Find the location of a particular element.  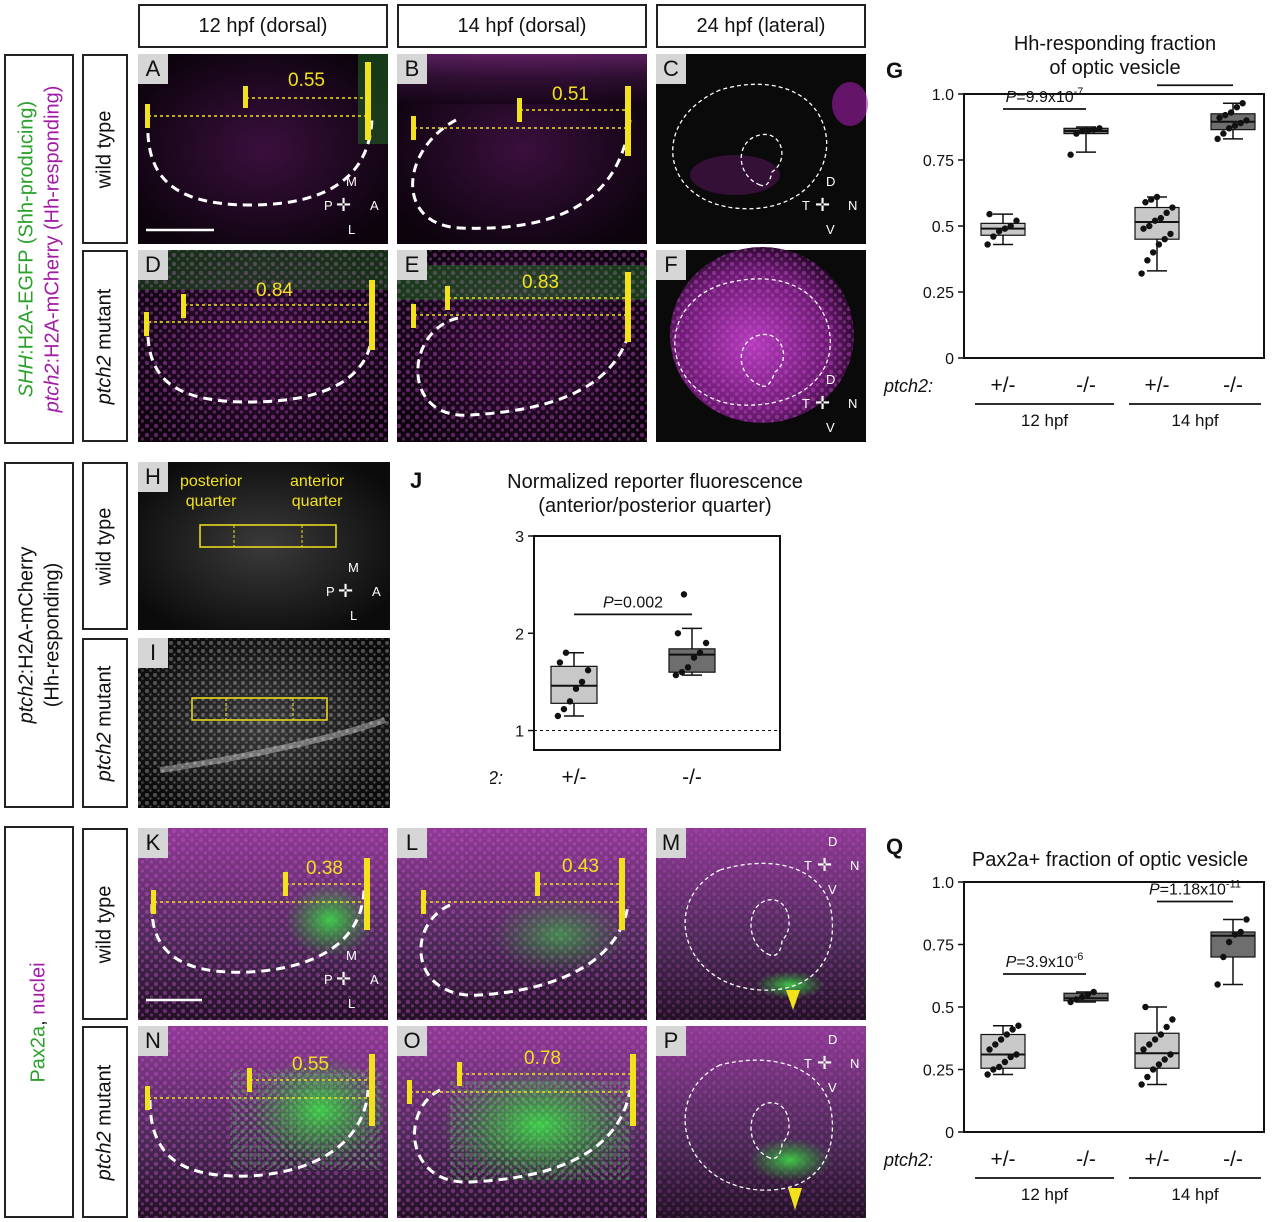

panel-letter-K: K is located at coordinates (153, 843).